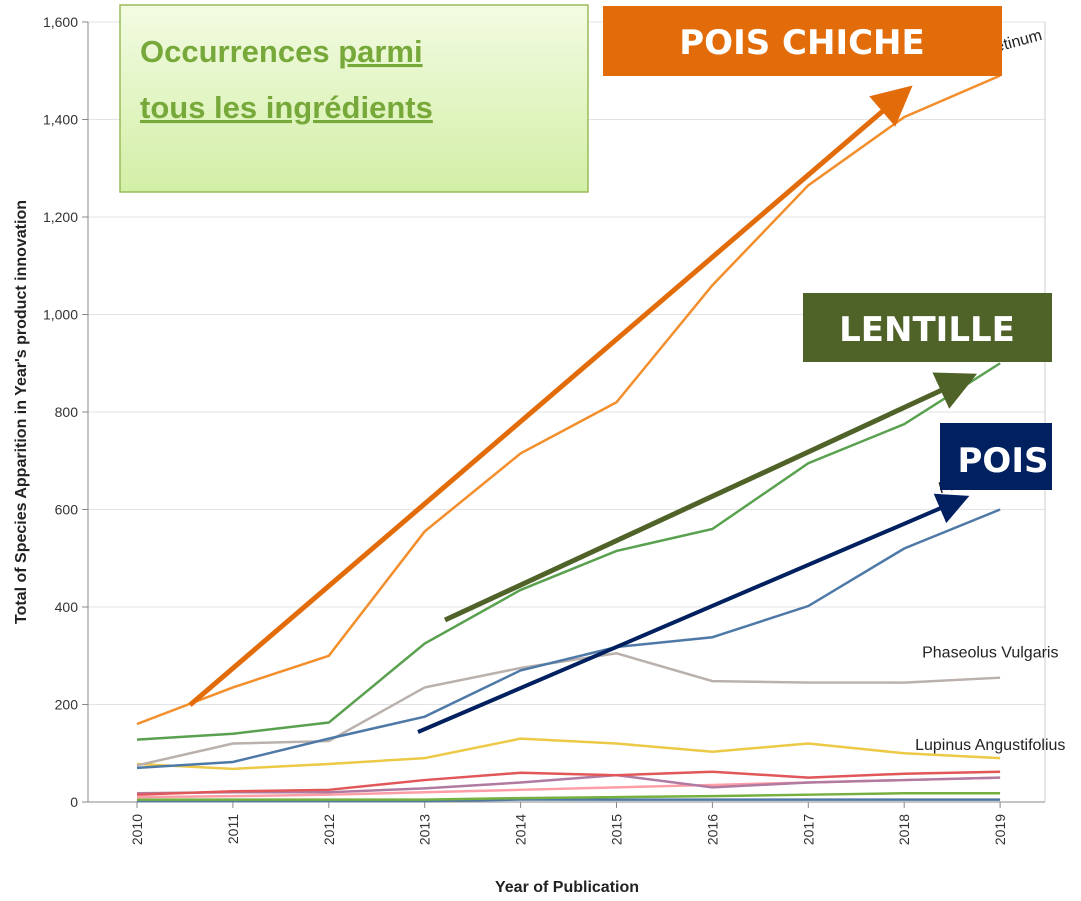 This screenshot has height=901, width=1081. What do you see at coordinates (990, 745) in the screenshot?
I see `series-label: Lupinus Angustifolius` at bounding box center [990, 745].